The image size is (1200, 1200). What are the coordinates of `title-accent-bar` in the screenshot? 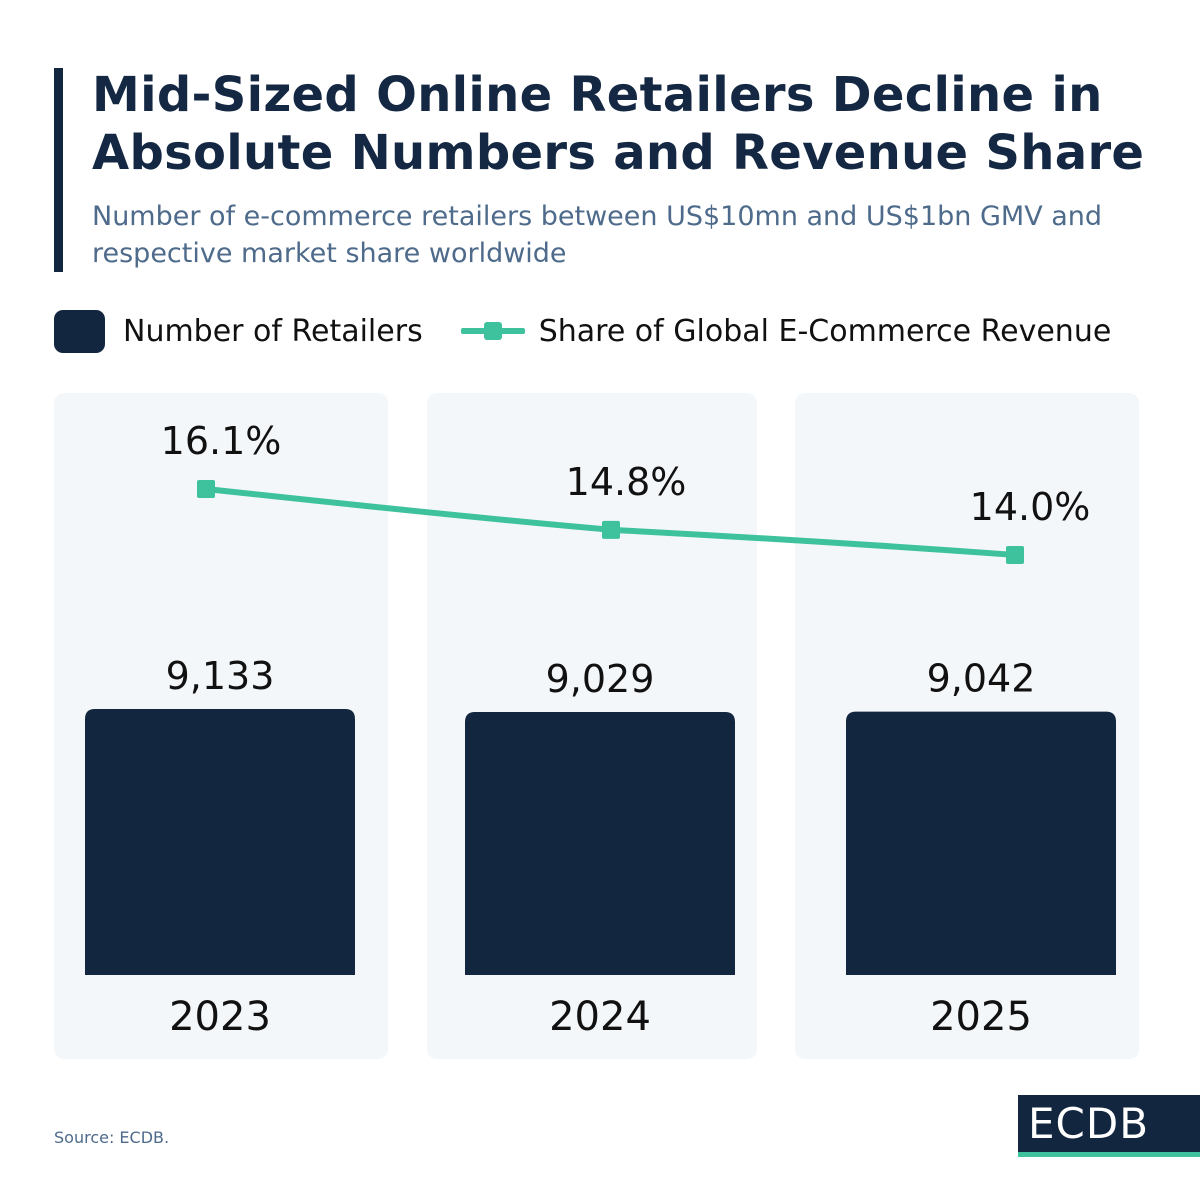 It's located at (58, 170).